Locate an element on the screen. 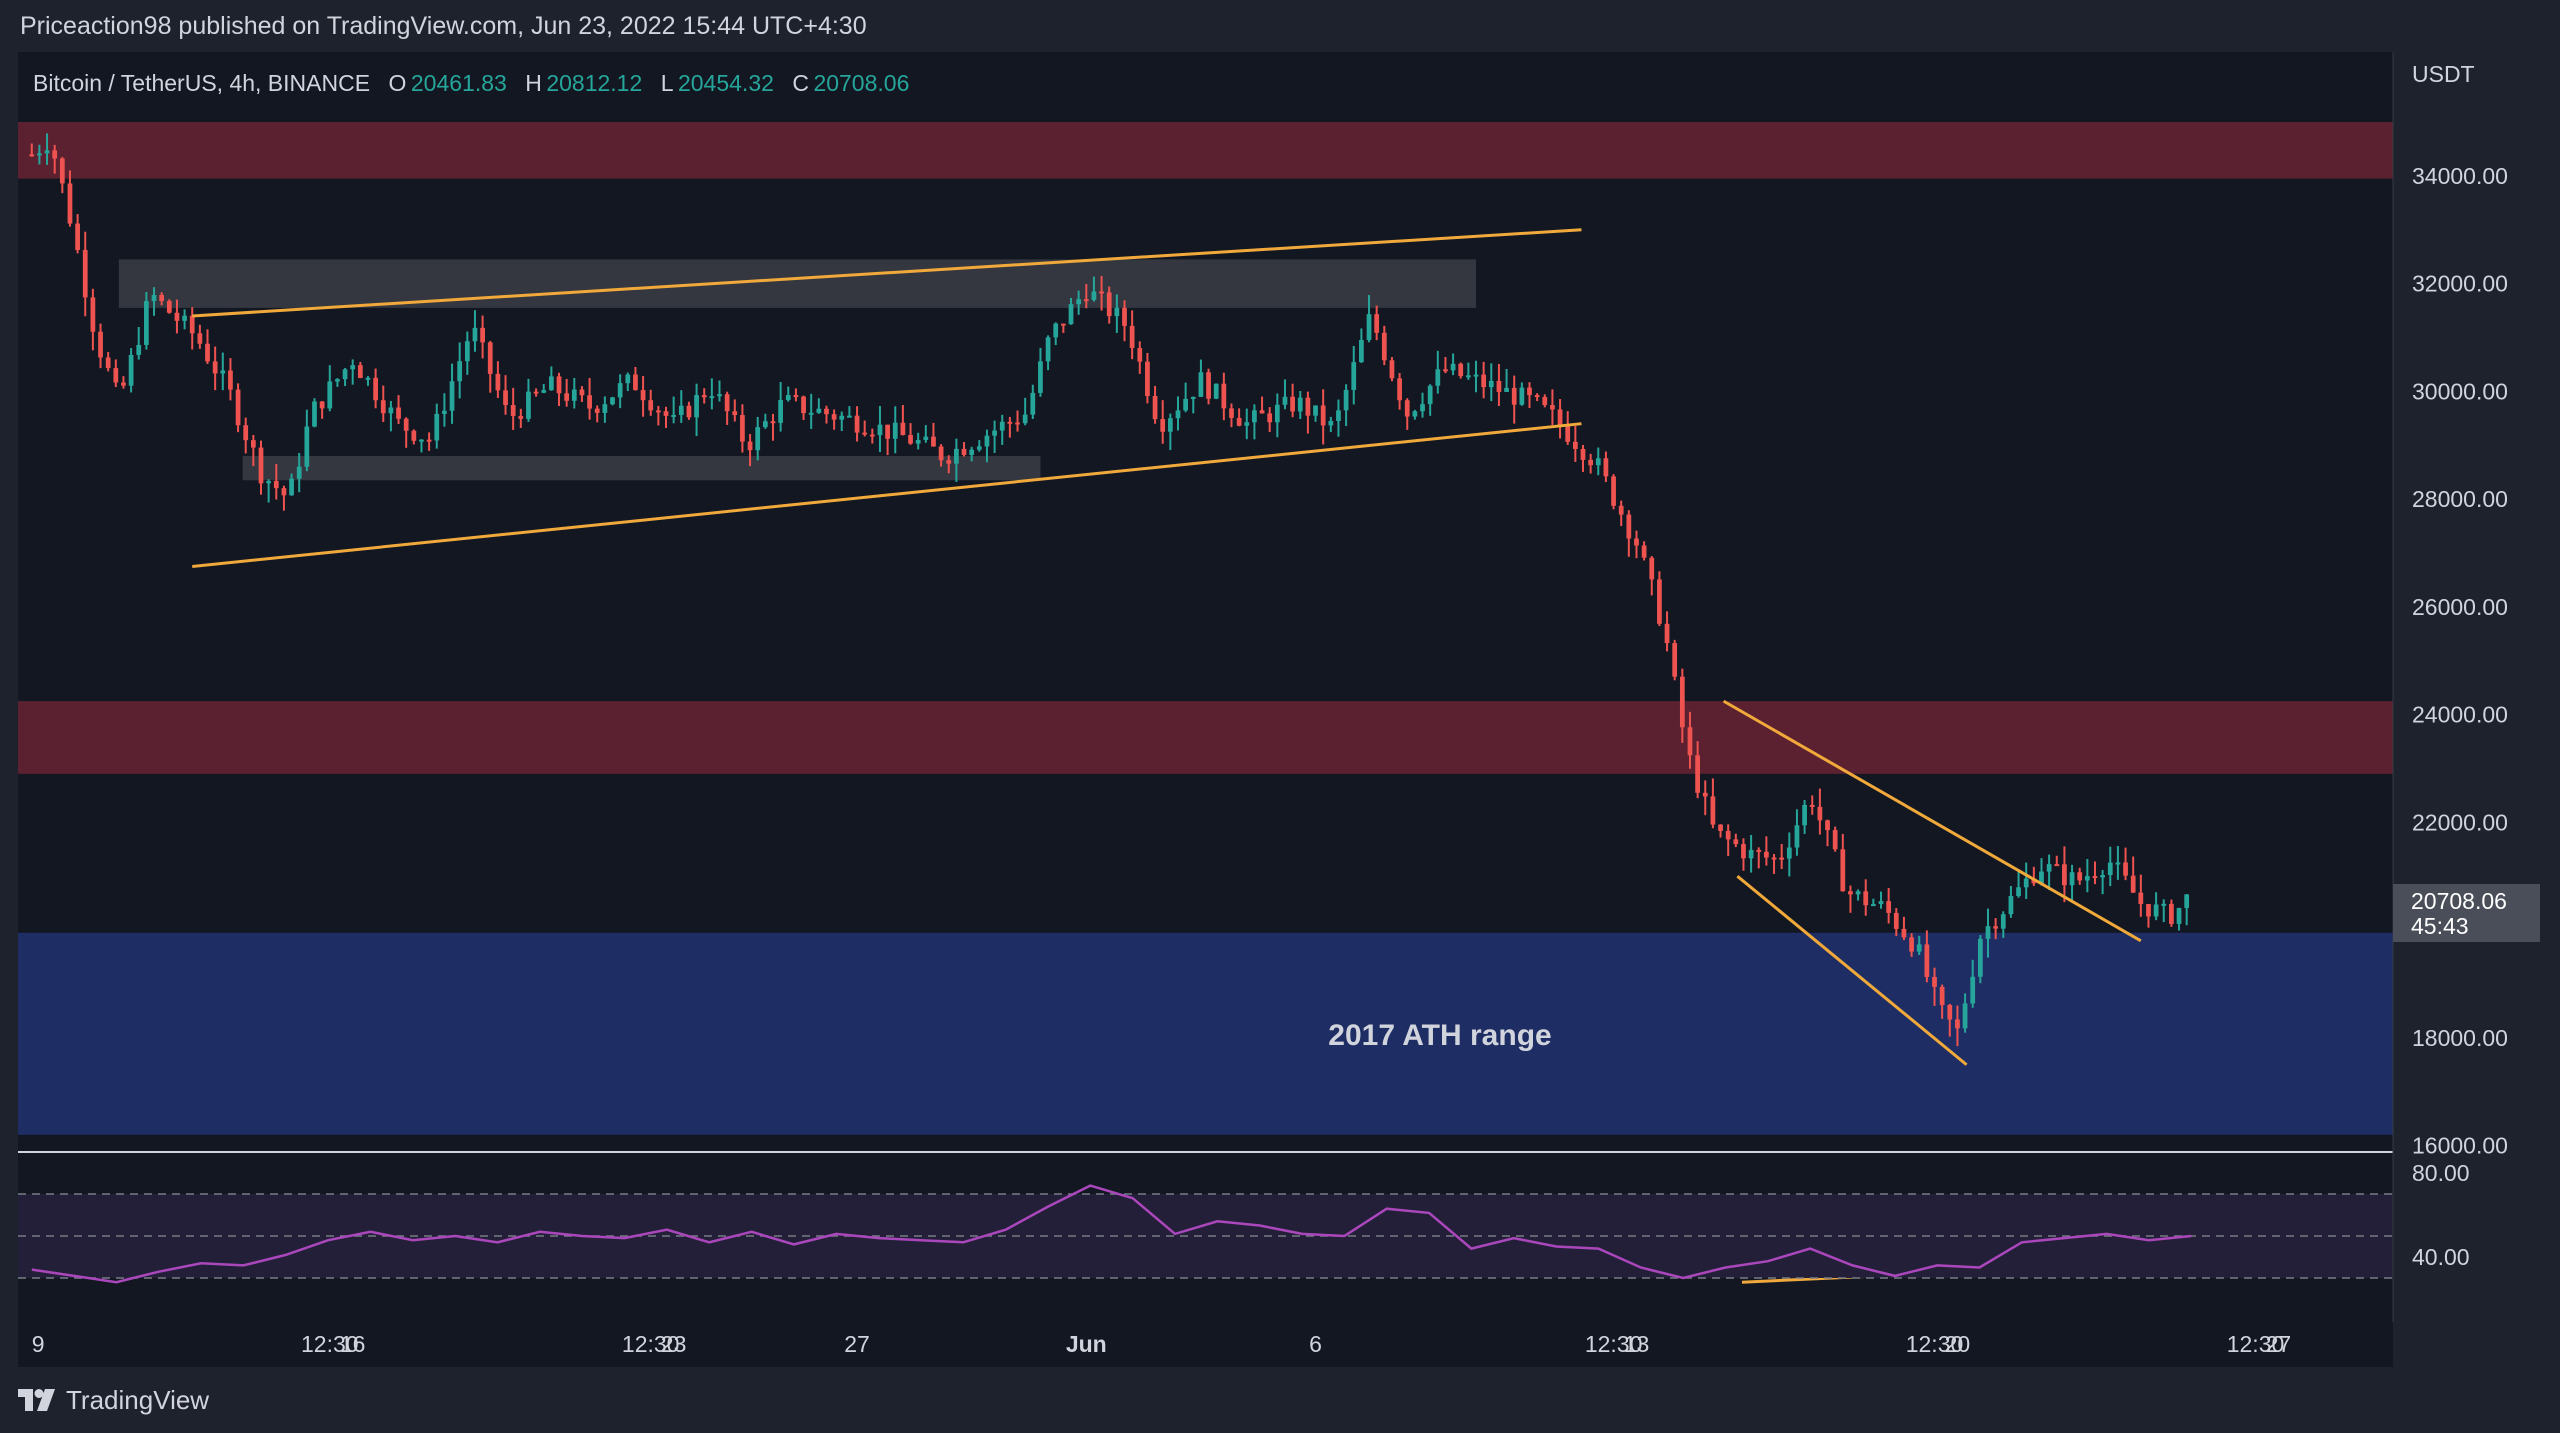 This screenshot has width=2560, height=1433. time-tick-label: 12:30 is located at coordinates (1614, 1344).